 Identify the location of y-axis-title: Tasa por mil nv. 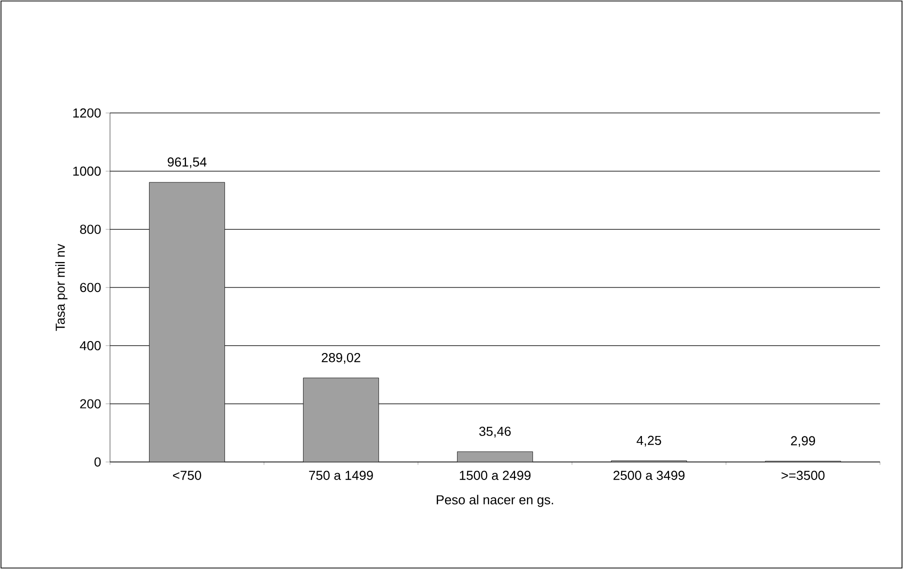
(61, 287).